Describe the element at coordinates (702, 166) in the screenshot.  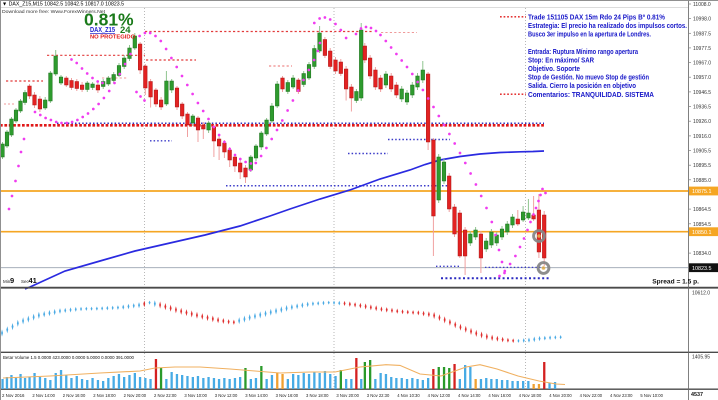
I see `svg-text: 10895.5` at that location.